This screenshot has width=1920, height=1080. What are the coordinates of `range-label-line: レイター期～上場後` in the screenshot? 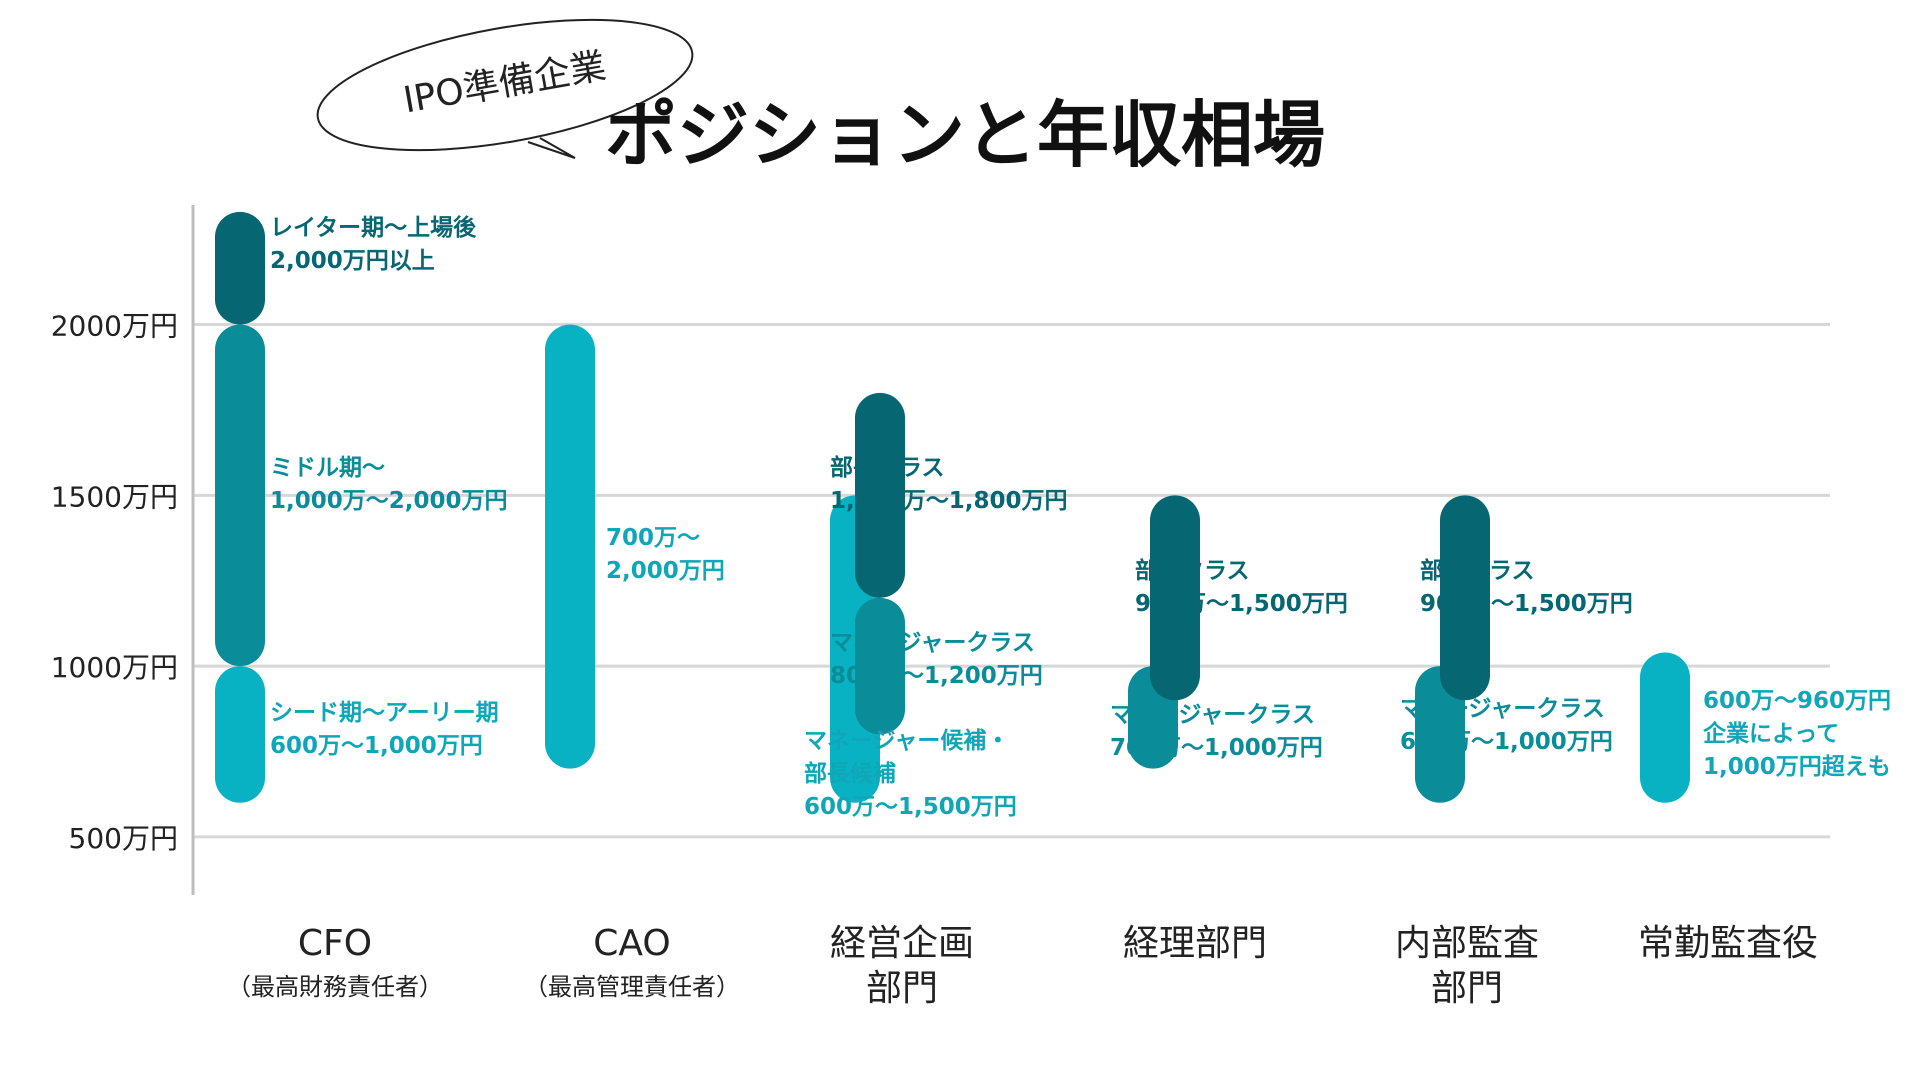 It's located at (373, 227).